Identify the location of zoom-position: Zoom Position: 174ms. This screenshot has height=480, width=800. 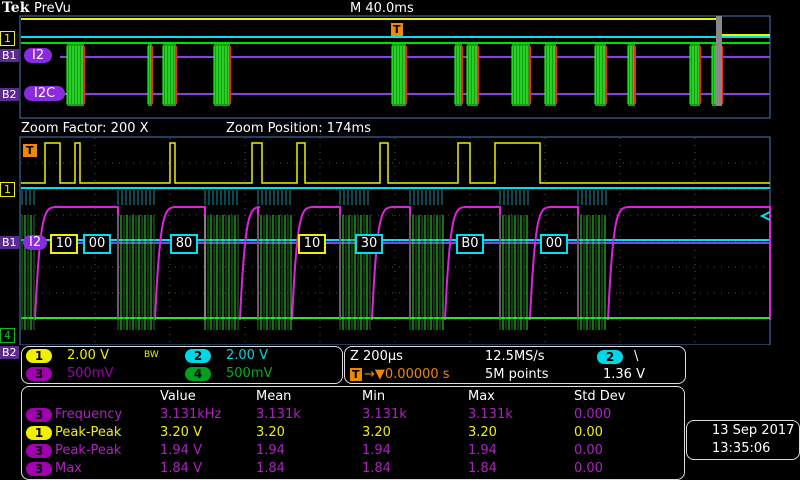
(298, 128).